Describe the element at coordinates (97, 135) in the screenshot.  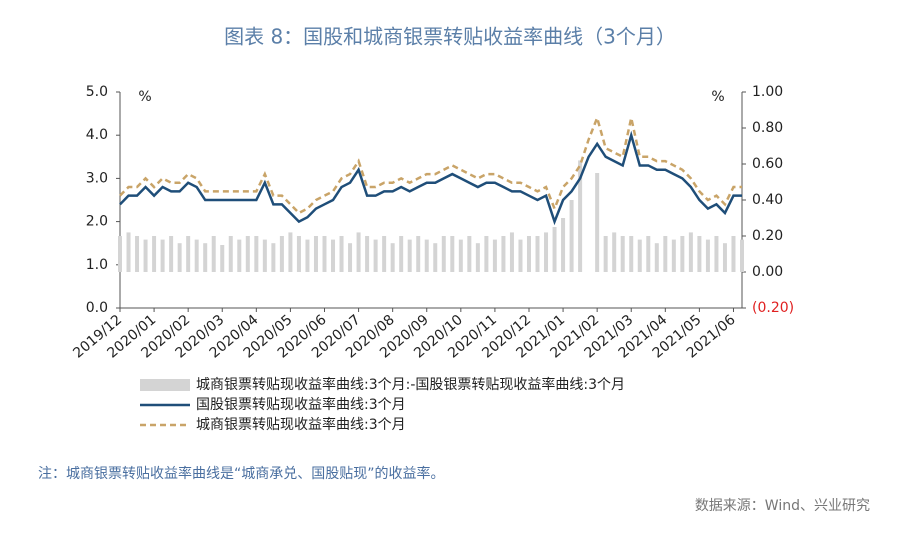
I see `y-tick-label: 4.0` at that location.